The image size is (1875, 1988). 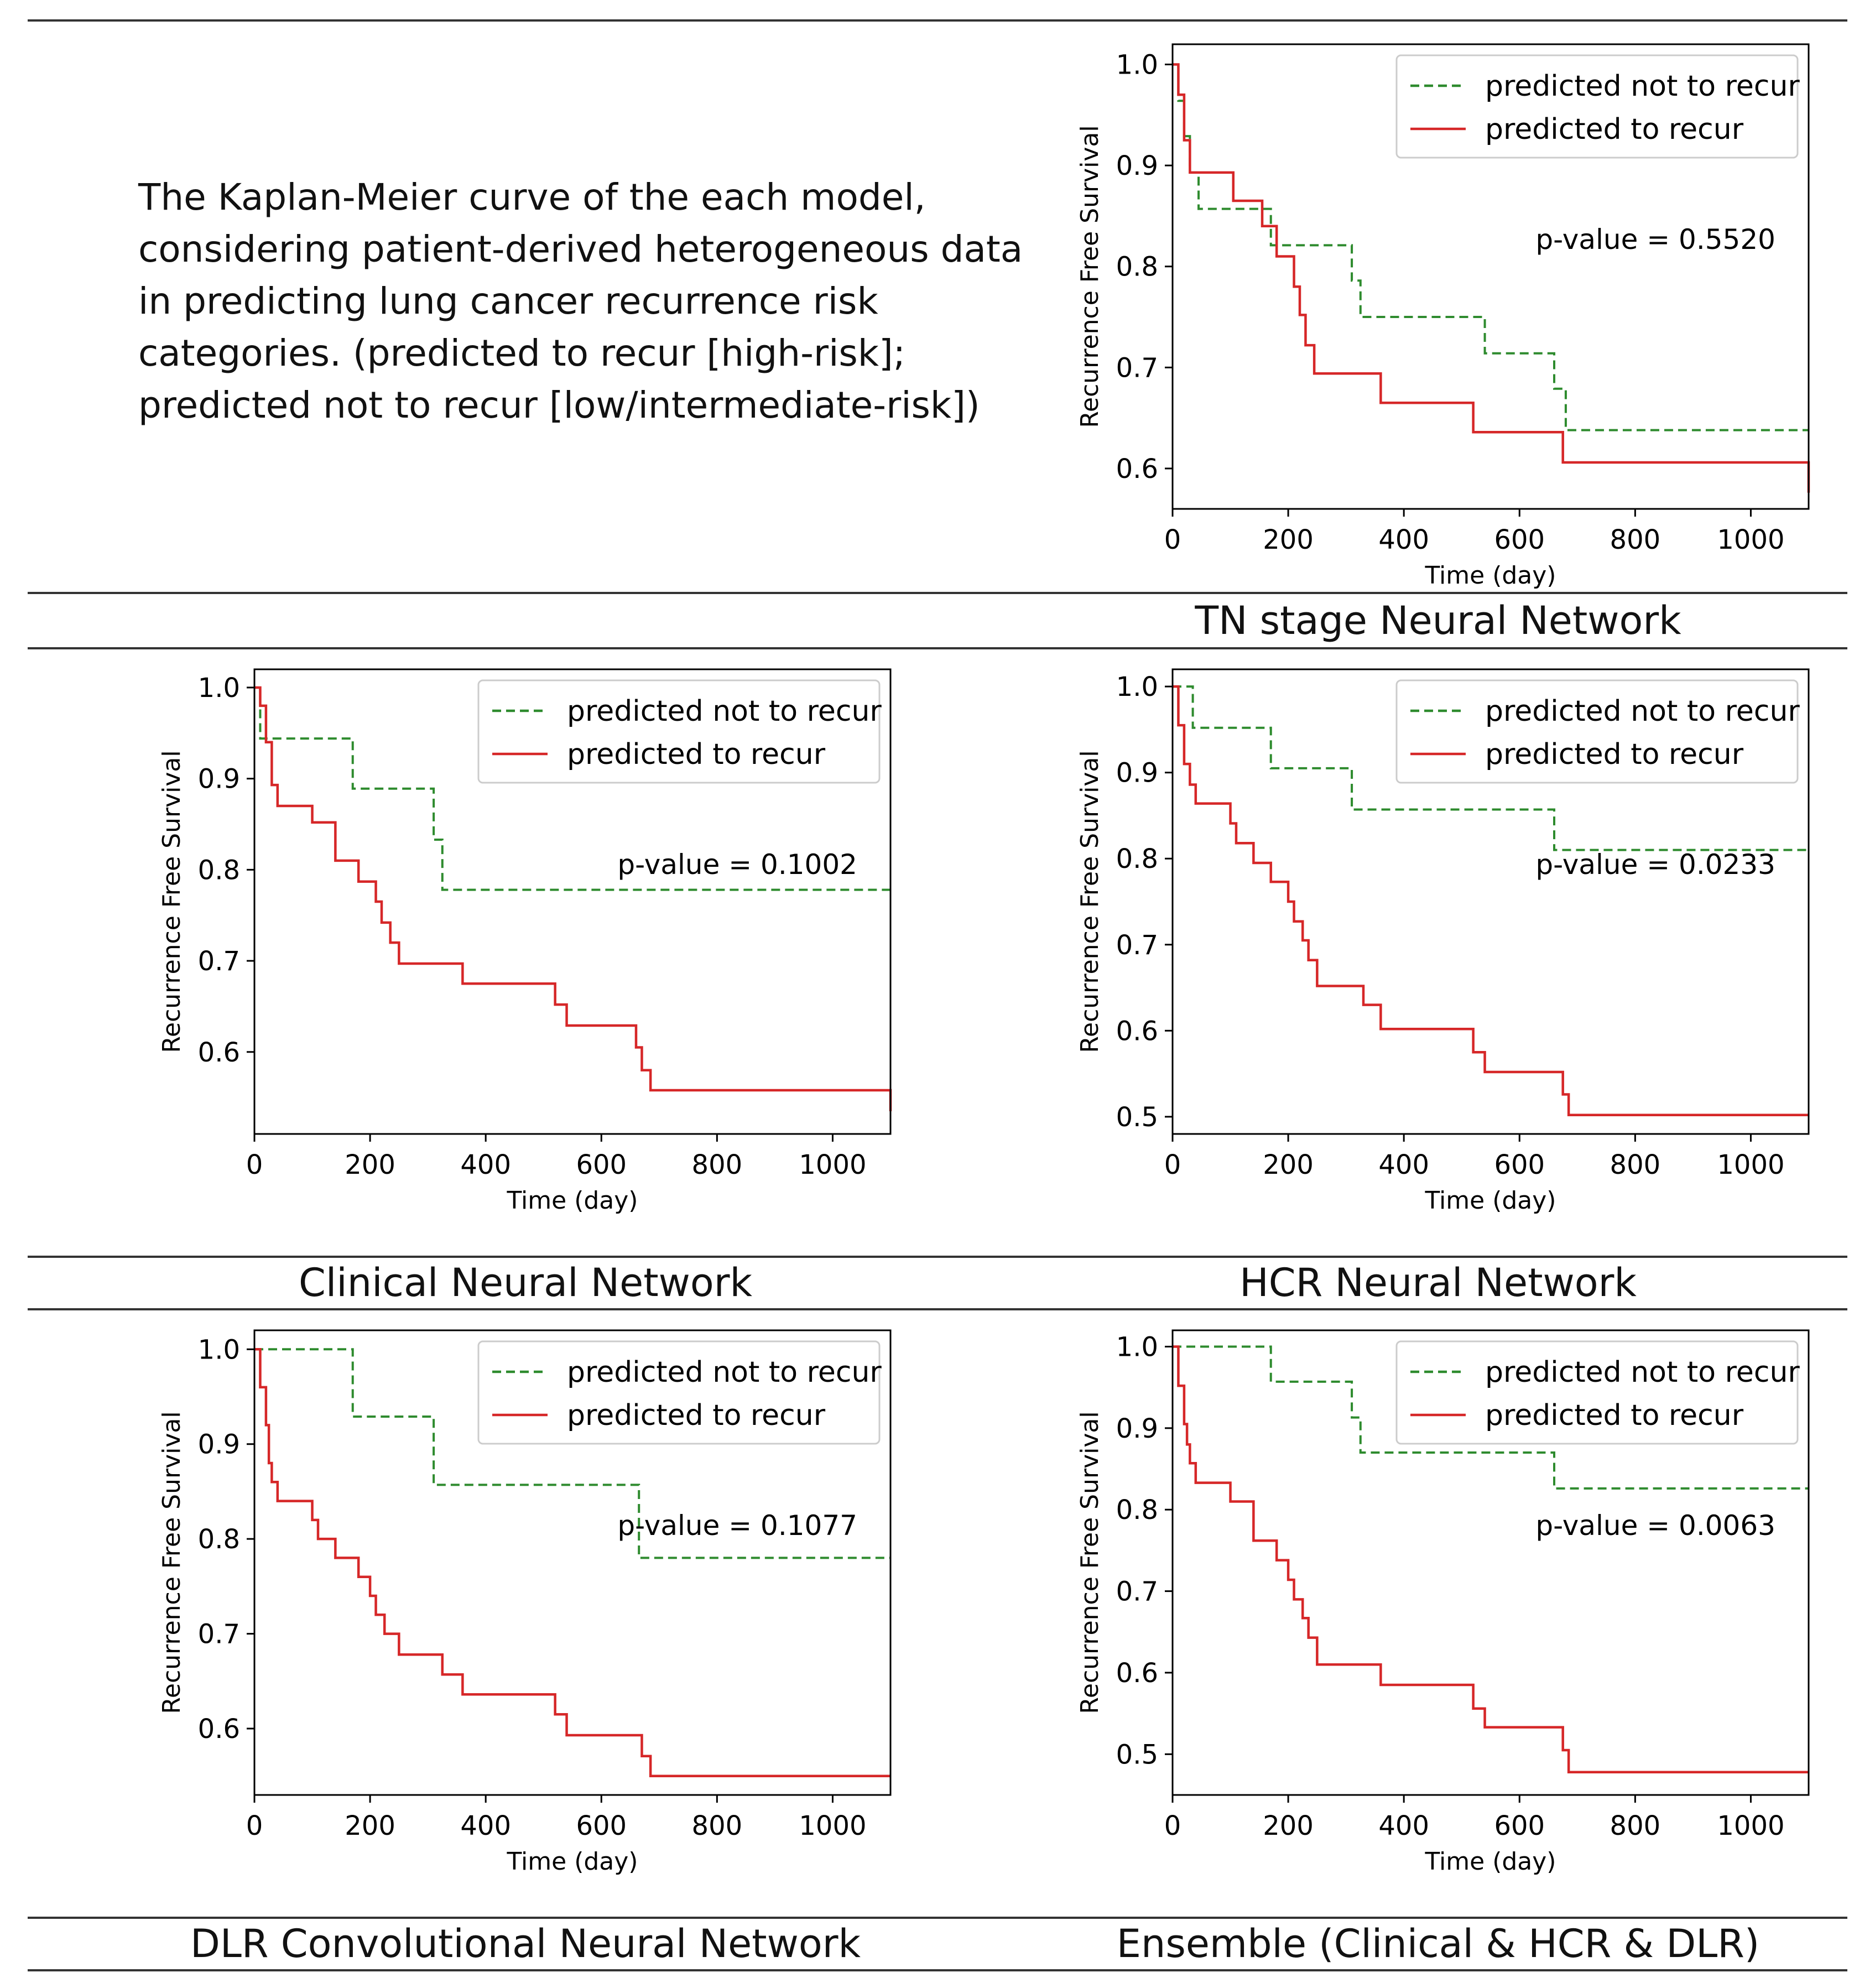 I want to click on km-chart-clinical-series-not-recur, so click(x=572, y=788).